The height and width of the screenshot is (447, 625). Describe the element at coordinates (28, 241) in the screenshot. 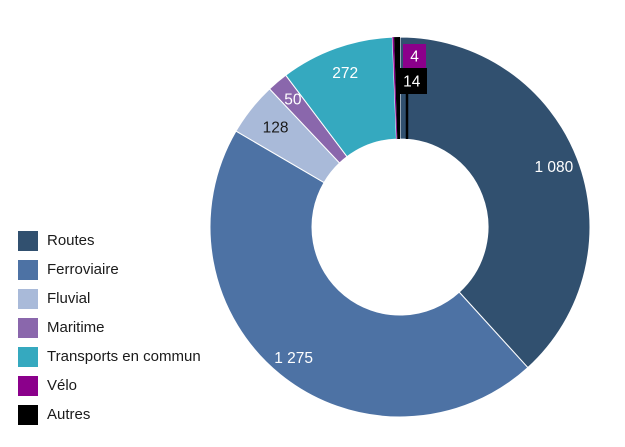

I see `legend-swatch-routes` at that location.